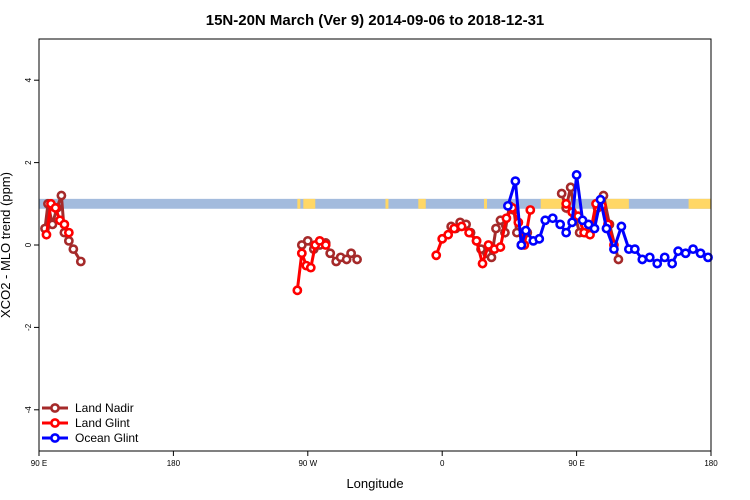  What do you see at coordinates (28, 244) in the screenshot?
I see `y-tick-label: 0` at bounding box center [28, 244].